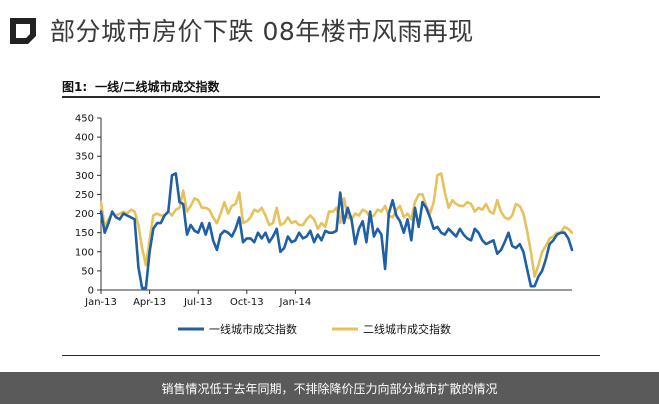 The width and height of the screenshot is (659, 404). What do you see at coordinates (247, 302) in the screenshot?
I see `x-tick-label: Oct-13` at bounding box center [247, 302].